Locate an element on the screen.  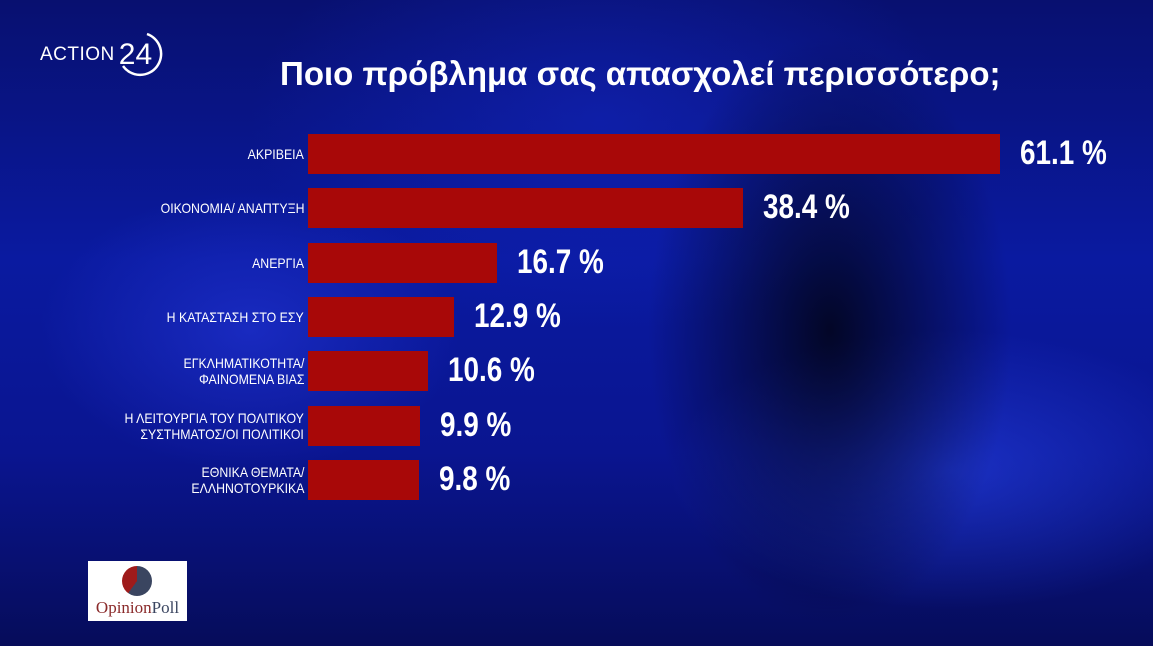
logo-ring-icon is located at coordinates (142, 54).